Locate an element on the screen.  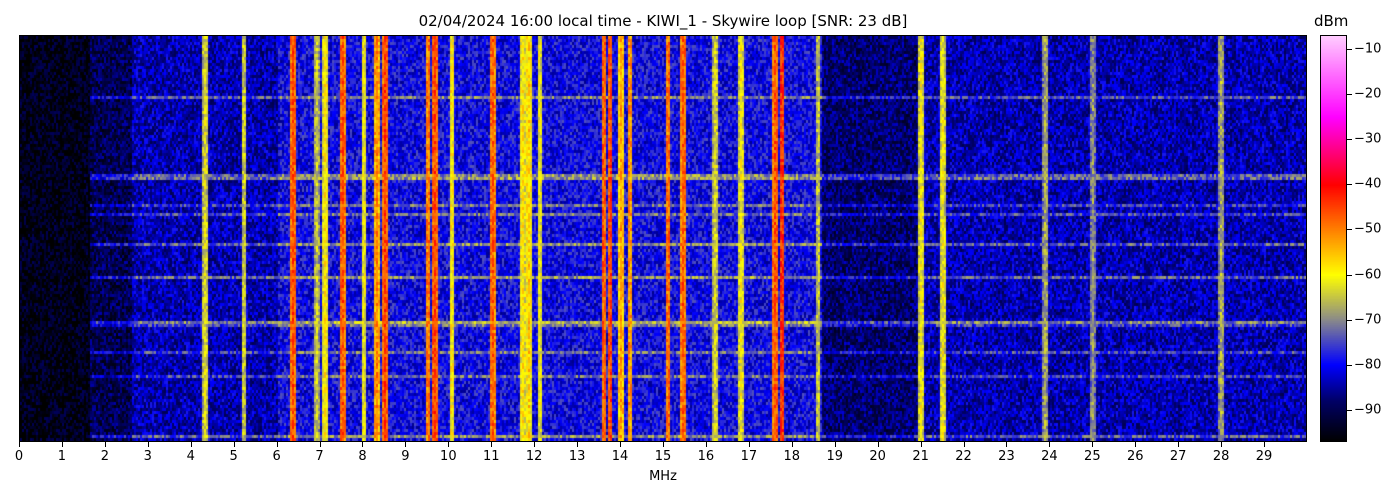
colorbar is located at coordinates (1333, 238).